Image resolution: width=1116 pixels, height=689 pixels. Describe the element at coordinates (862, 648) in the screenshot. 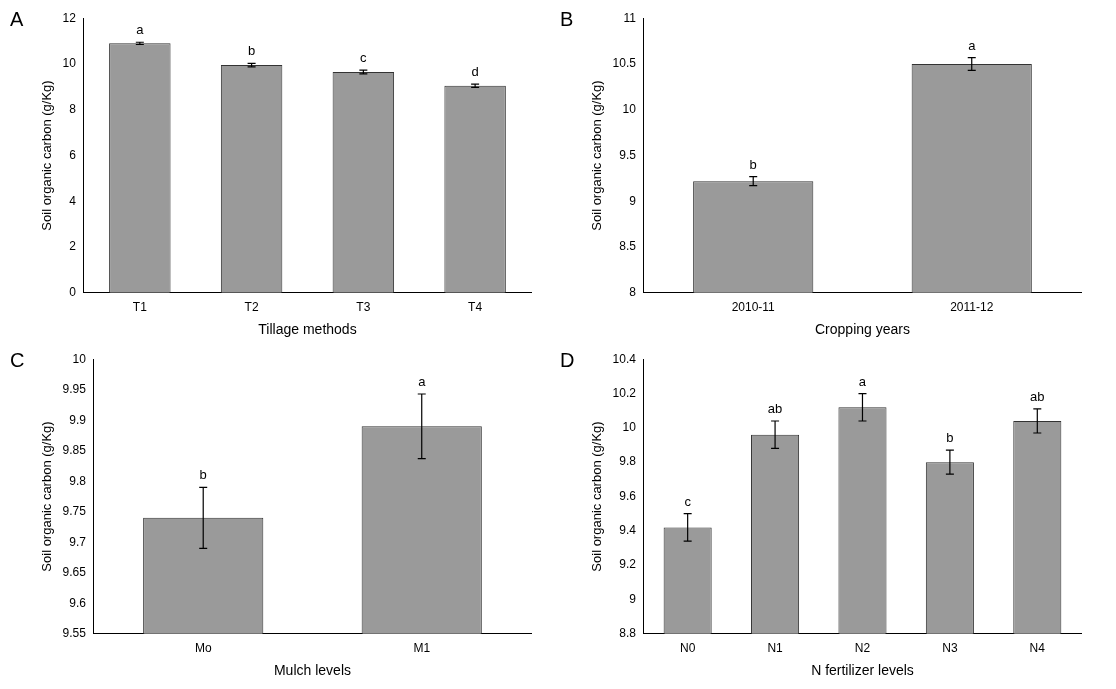

I see `x-tick-label: N2` at that location.